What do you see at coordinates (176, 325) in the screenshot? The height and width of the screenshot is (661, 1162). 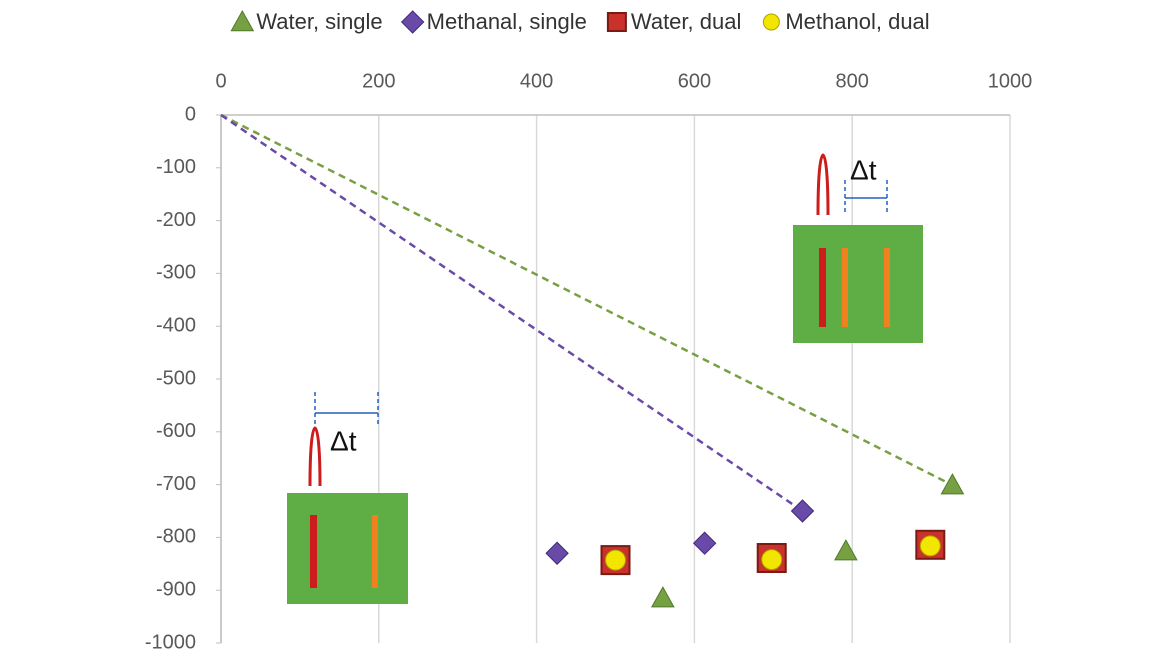 I see `y-tick-label: -400` at bounding box center [176, 325].